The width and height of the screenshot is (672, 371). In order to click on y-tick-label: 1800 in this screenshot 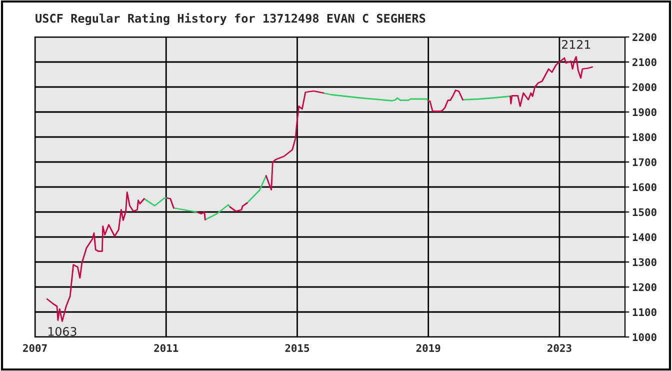, I will do `click(644, 137)`.